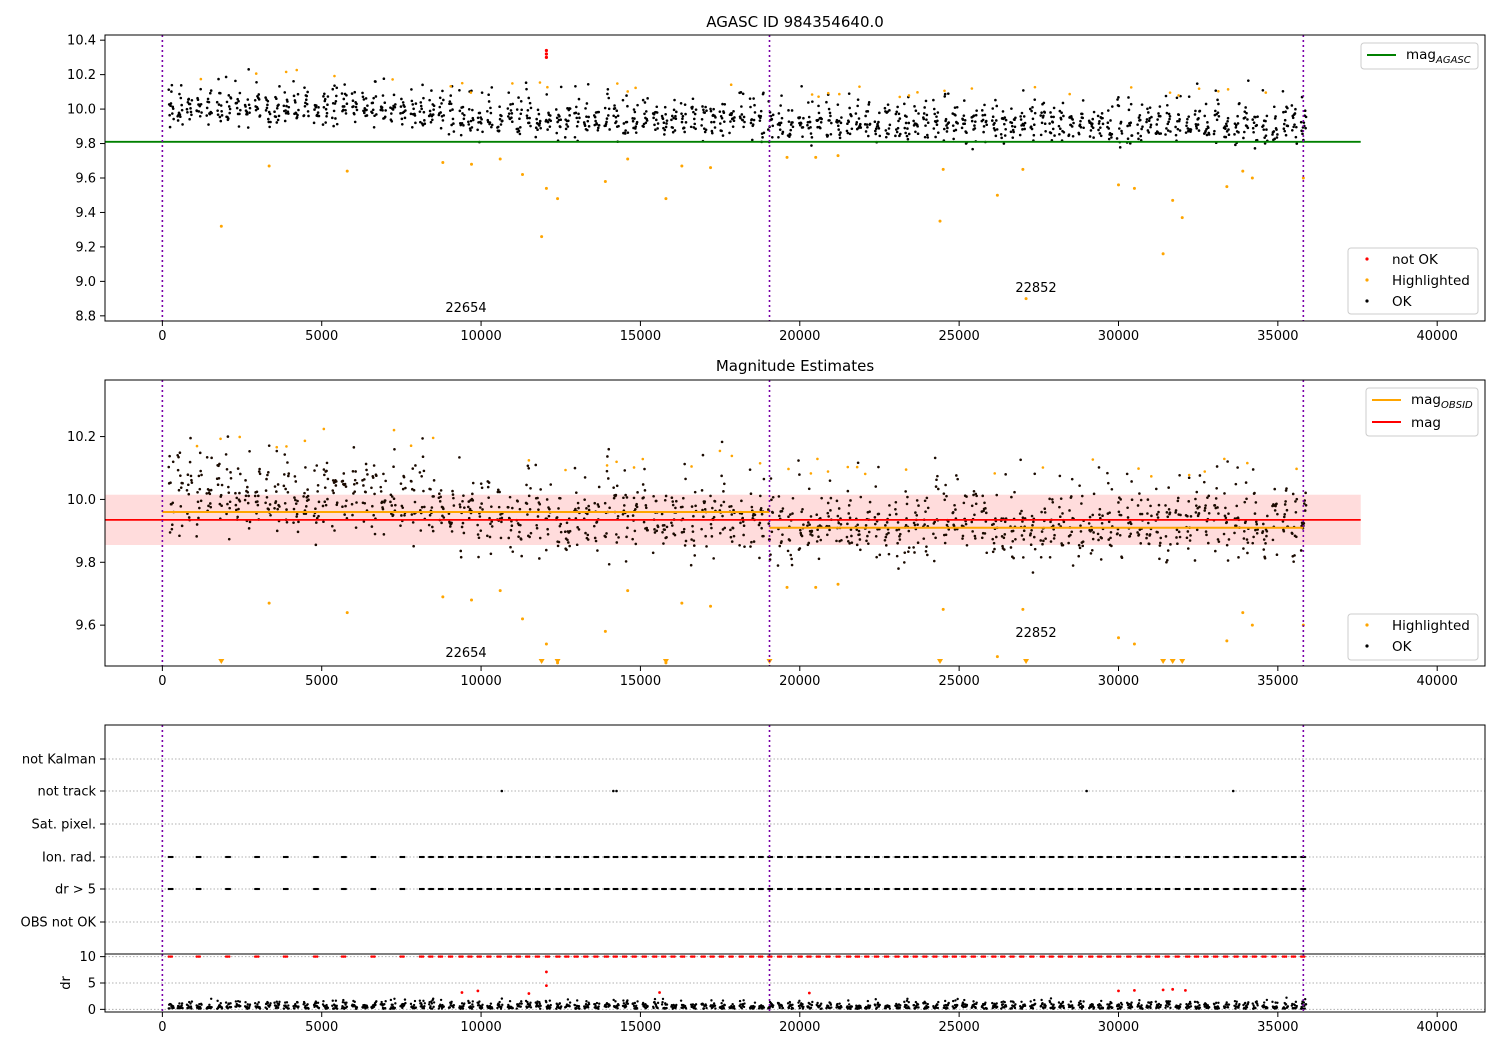 This screenshot has width=1500, height=1050. I want to click on y-tick-label: 10.0, so click(81, 110).